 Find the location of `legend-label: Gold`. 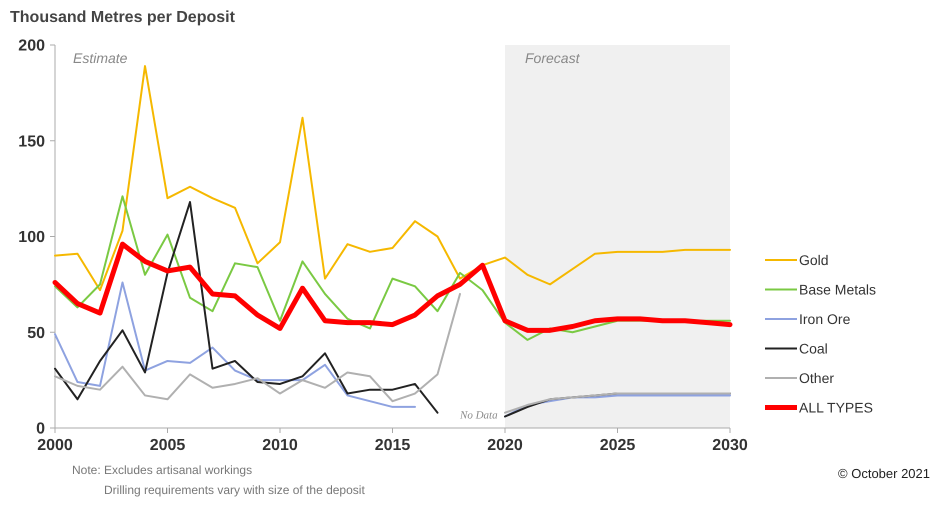

legend-label: Gold is located at coordinates (814, 260).